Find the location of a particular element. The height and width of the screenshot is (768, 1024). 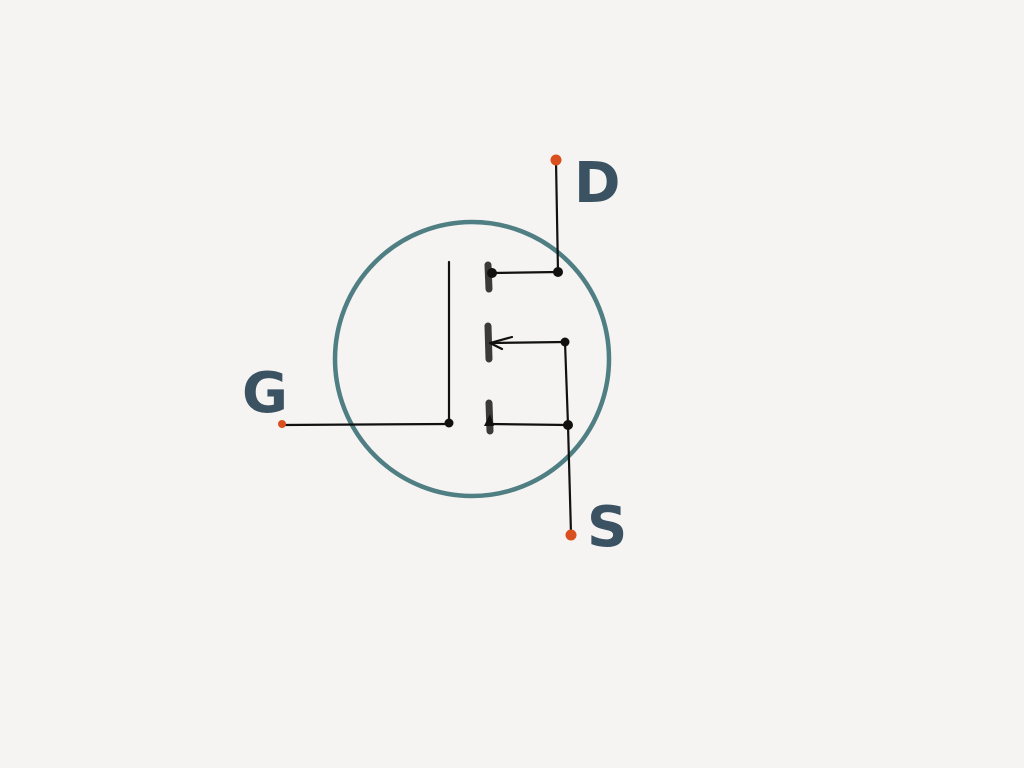

source-label: S is located at coordinates (607, 527).